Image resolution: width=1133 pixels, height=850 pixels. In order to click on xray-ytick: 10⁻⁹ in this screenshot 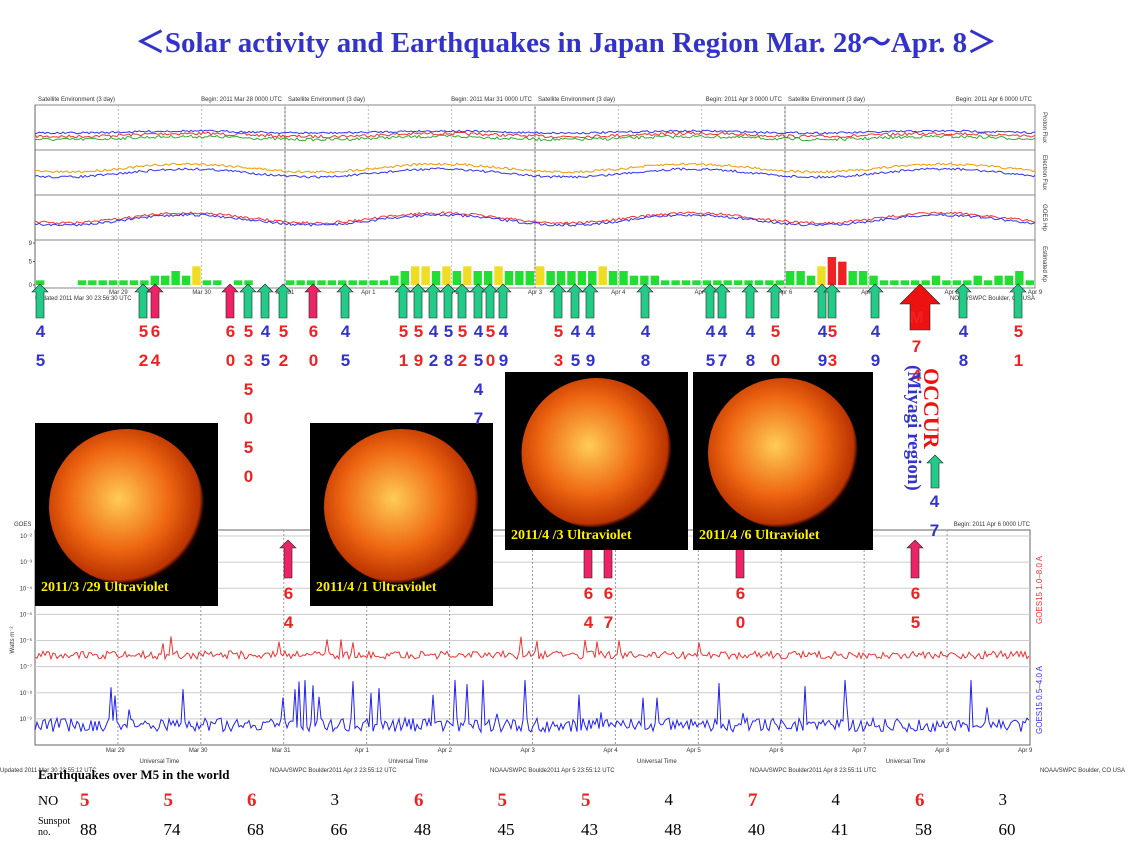, I will do `click(26, 719)`.